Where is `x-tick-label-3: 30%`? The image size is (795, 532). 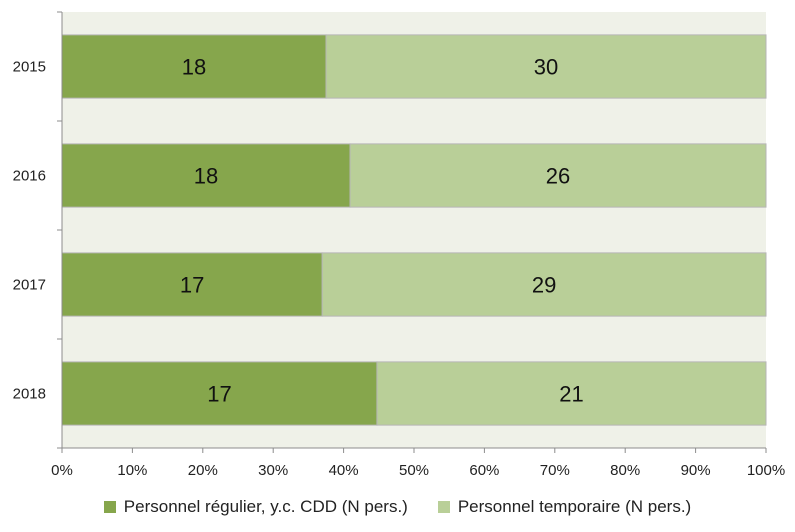 x-tick-label-3: 30% is located at coordinates (273, 470).